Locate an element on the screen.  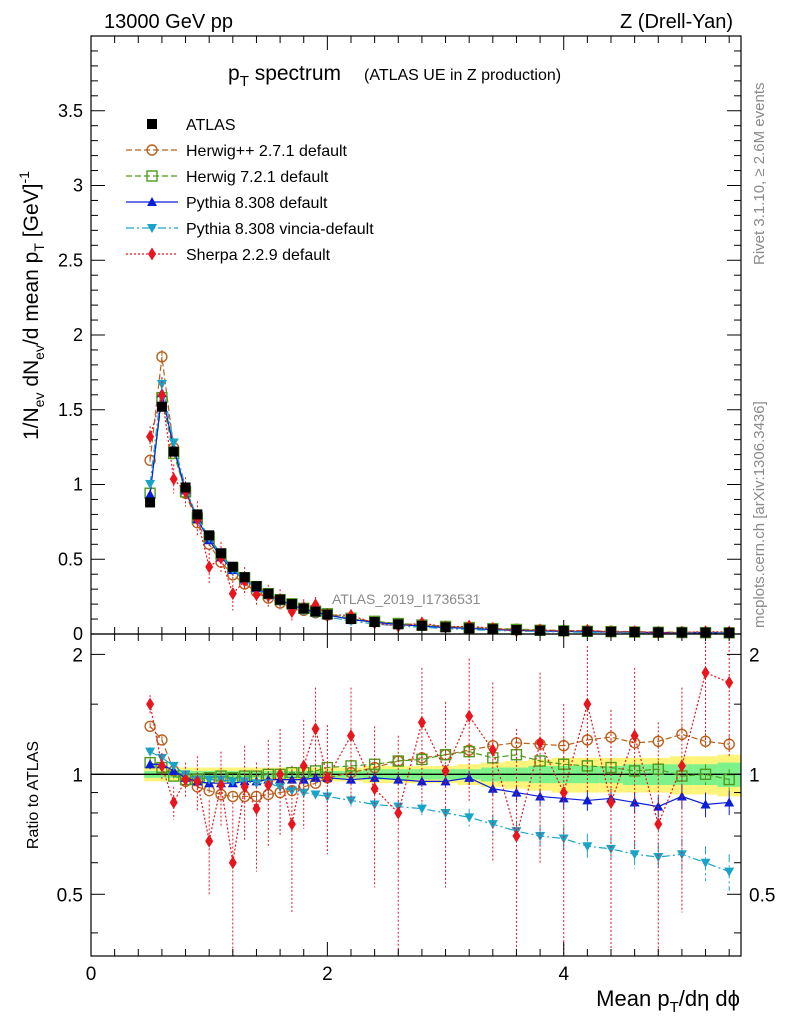
main-y-tick-label: 1.5 is located at coordinates (70, 410).